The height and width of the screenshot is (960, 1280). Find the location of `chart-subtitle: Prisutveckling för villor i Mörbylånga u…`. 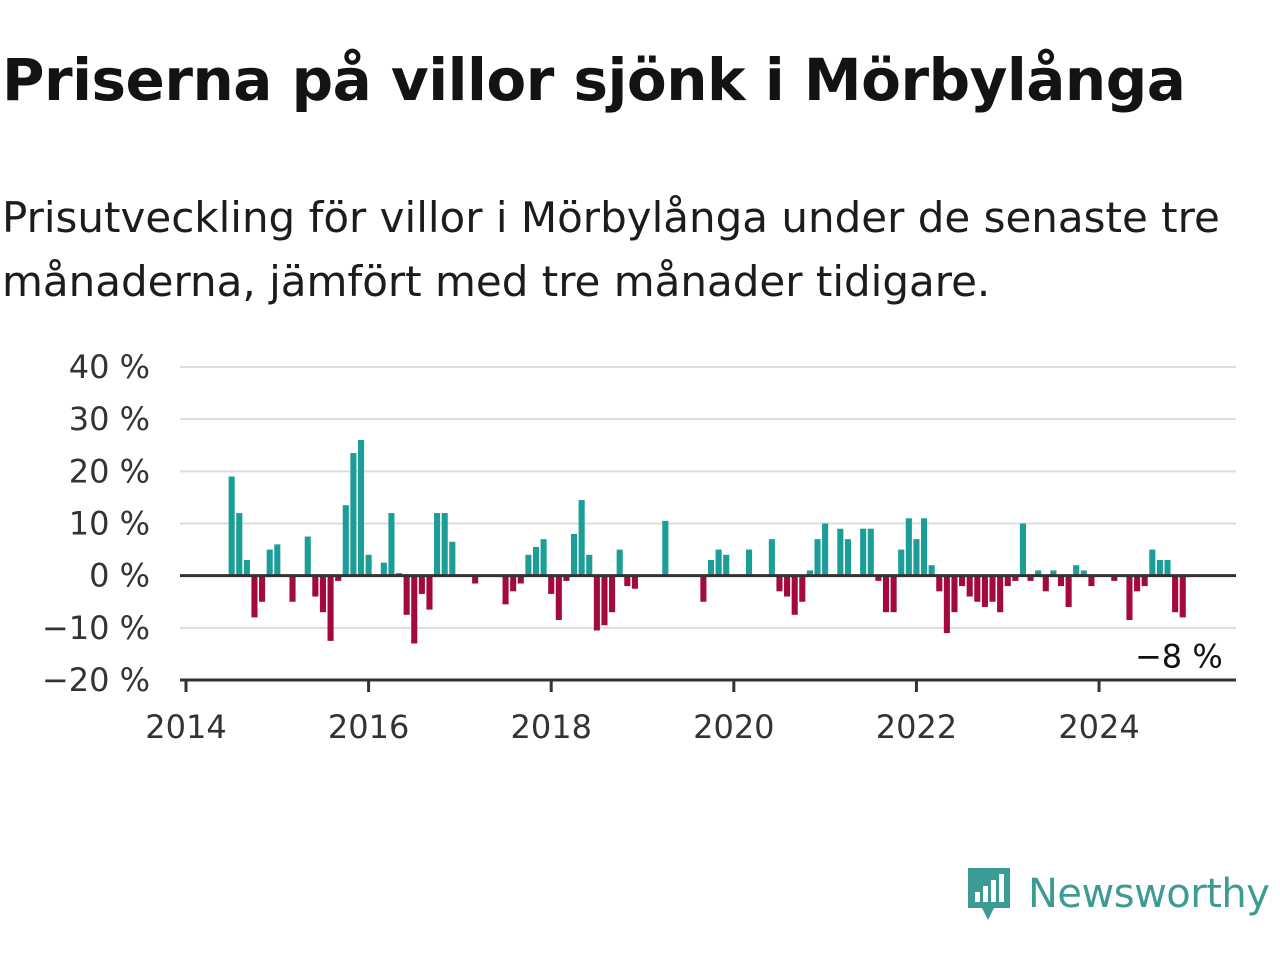

chart-subtitle: Prisutveckling för villor i Mörbylånga u… is located at coordinates (611, 249).